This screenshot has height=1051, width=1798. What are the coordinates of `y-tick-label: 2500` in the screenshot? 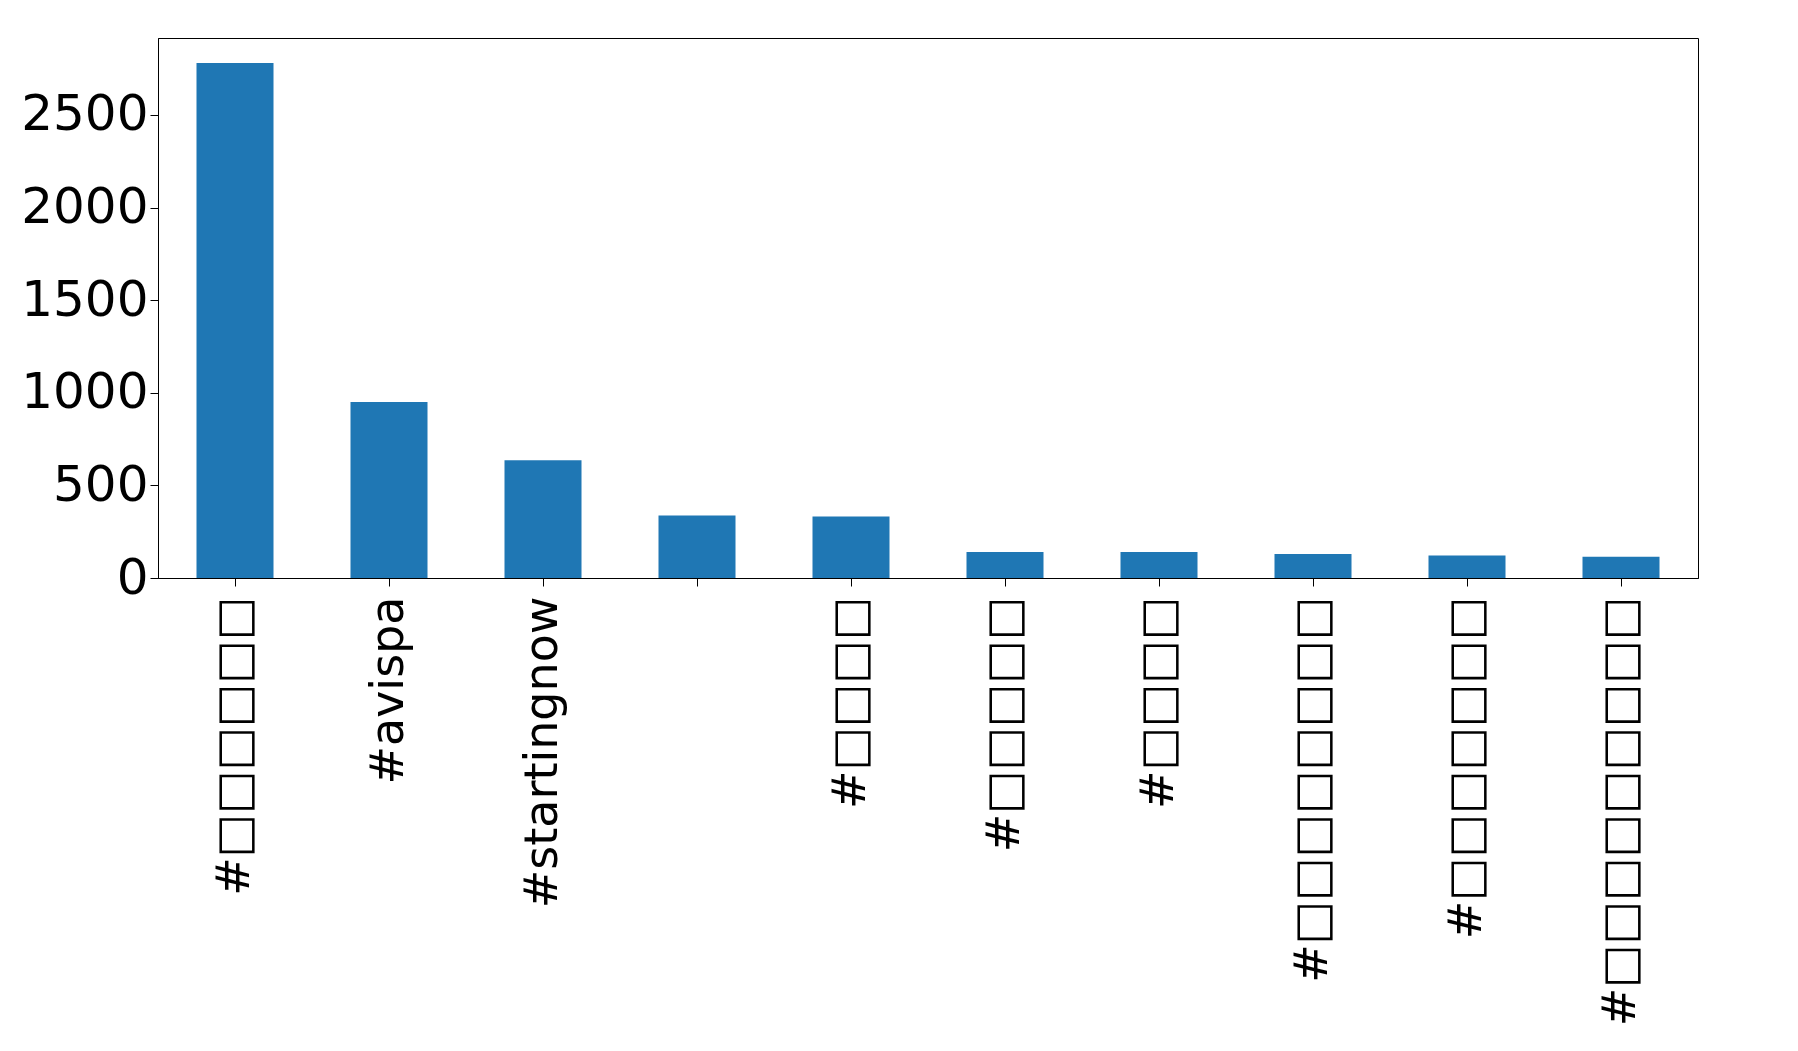 It's located at (85, 113).